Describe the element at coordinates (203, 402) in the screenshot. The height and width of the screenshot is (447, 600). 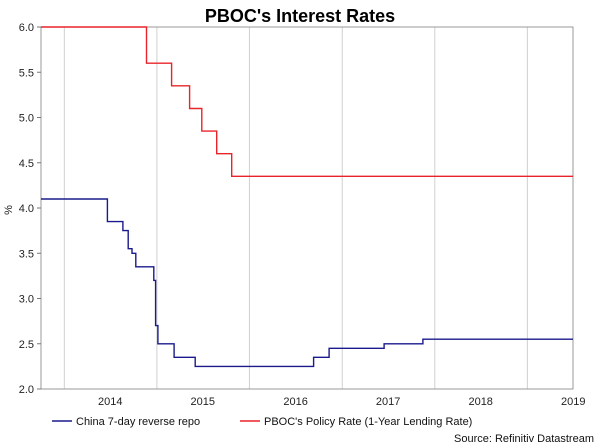
I see `x-tick-label: 2015` at that location.